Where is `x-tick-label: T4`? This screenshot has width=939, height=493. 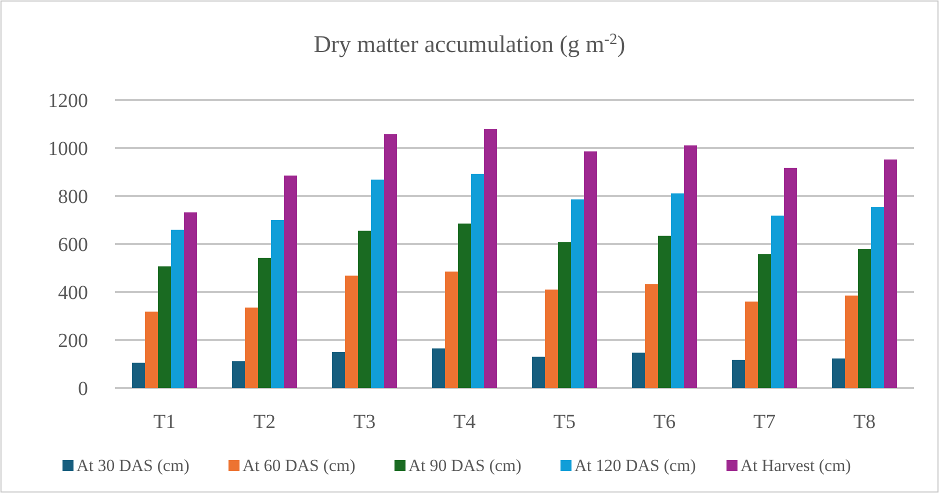 x-tick-label: T4 is located at coordinates (464, 422).